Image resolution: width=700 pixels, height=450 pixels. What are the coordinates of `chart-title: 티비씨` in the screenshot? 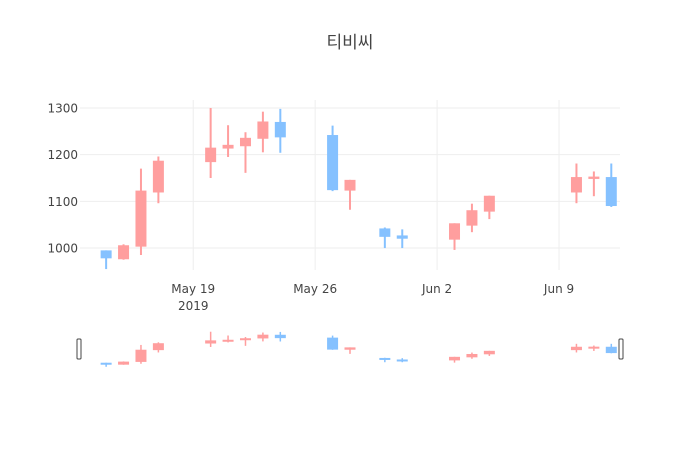 It's located at (350, 43).